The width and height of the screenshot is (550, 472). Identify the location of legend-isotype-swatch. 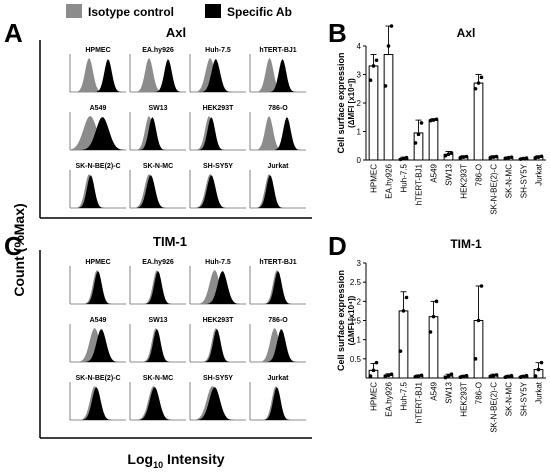
(74, 11).